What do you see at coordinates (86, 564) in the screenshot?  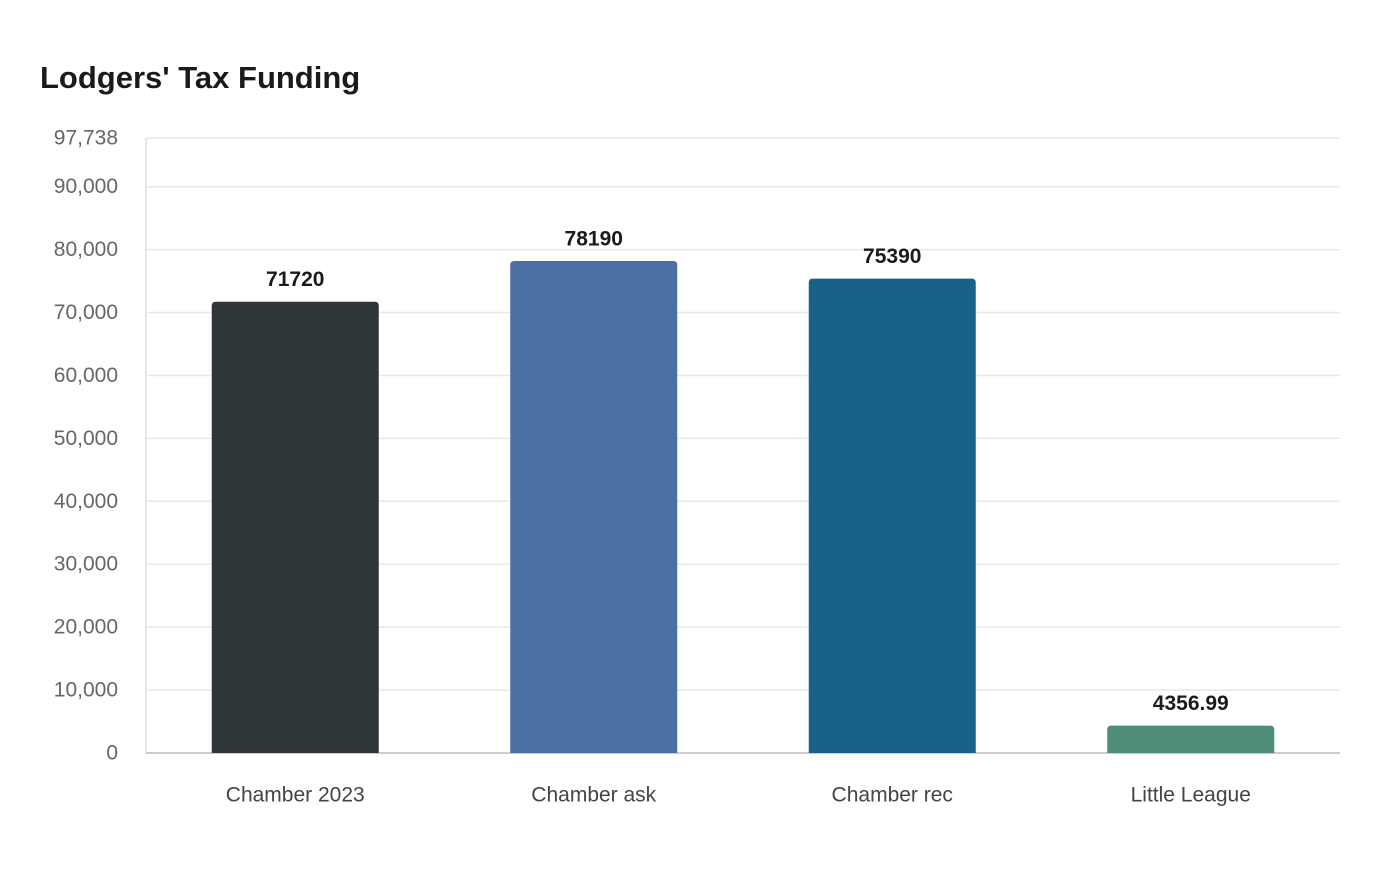 I see `y-tick-label: 30,000` at bounding box center [86, 564].